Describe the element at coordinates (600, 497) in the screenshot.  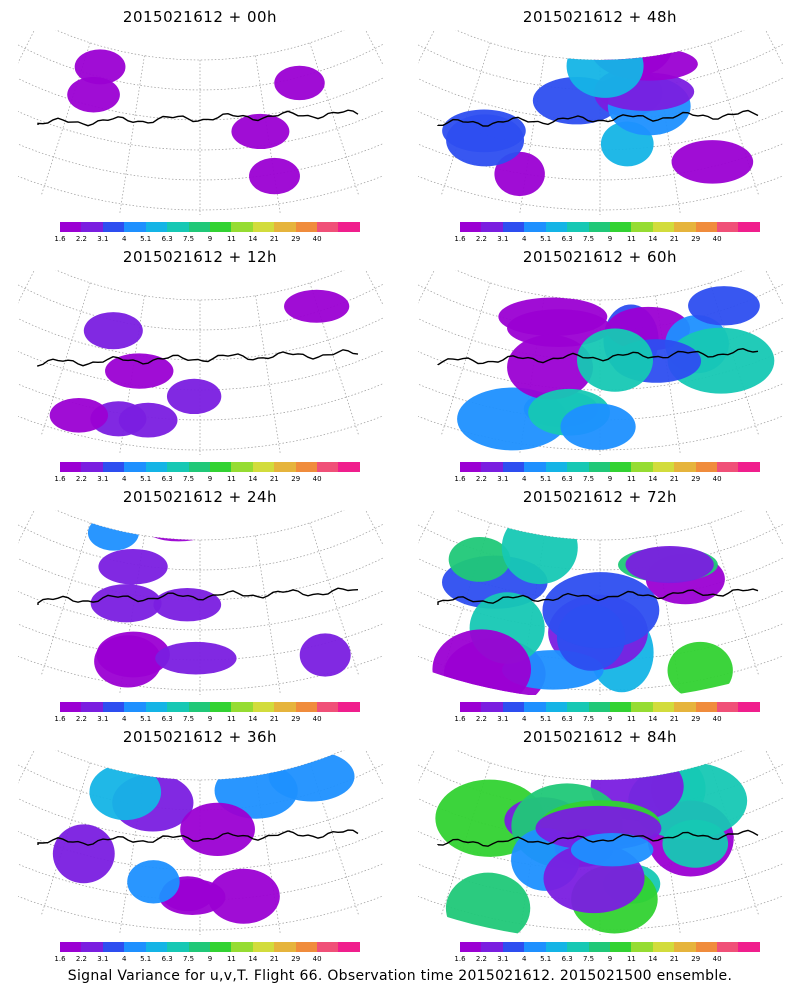
I see `panel-title: 2015021612 + 72h` at that location.